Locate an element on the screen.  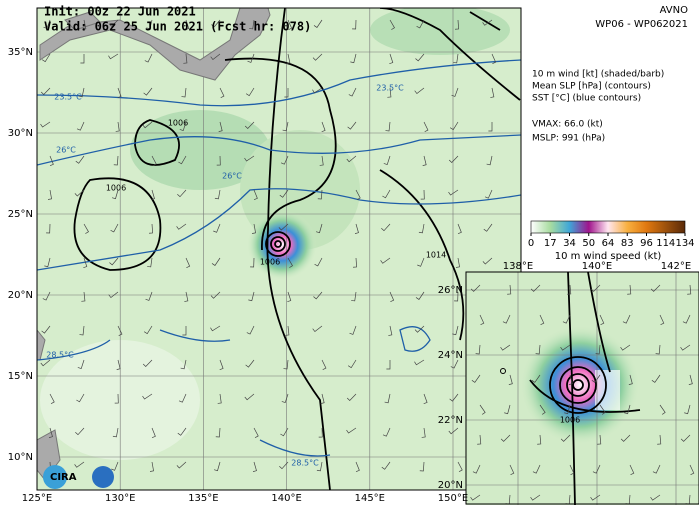
model: AVNO is located at coordinates (674, 10).